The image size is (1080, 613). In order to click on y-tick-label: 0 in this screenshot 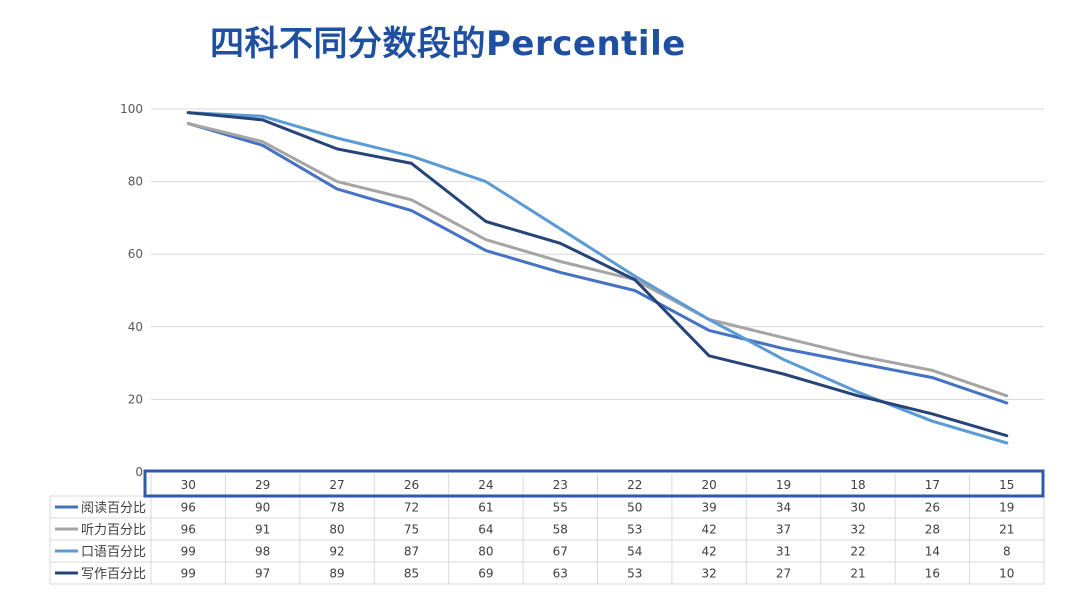, I will do `click(139, 472)`.